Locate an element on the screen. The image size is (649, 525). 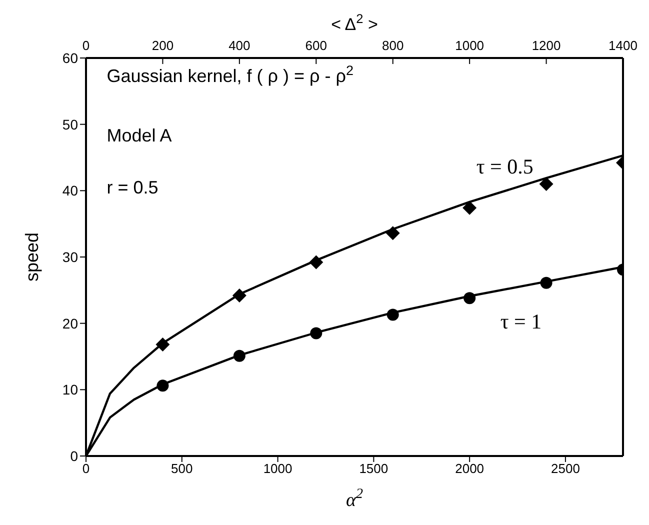
x2-tick-label: 1400 is located at coordinates (623, 45).